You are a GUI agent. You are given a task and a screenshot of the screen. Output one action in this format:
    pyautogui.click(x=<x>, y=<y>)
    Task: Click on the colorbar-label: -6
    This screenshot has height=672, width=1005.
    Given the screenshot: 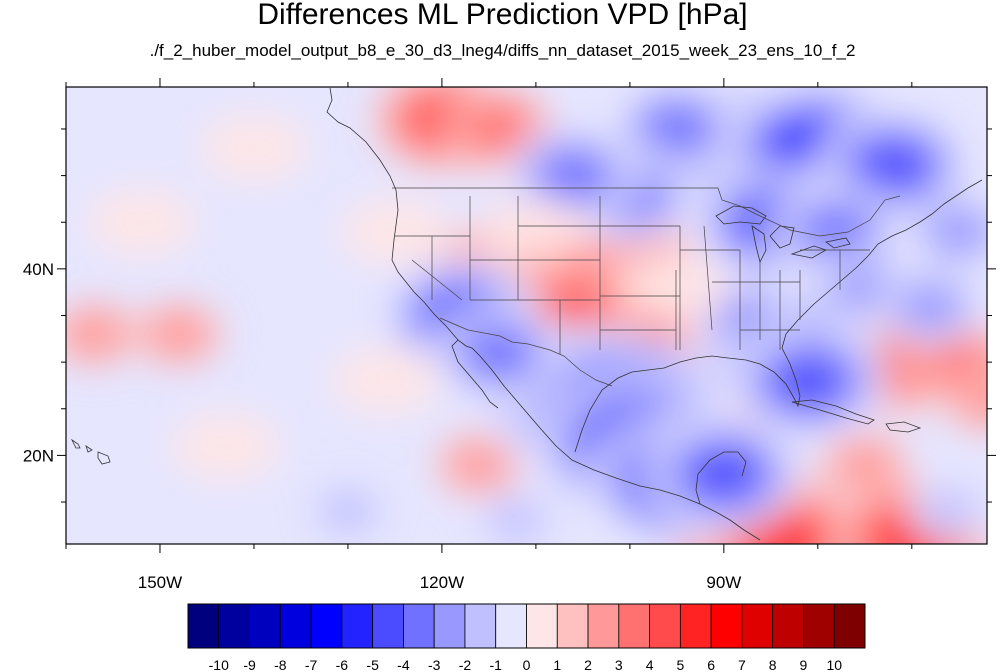 What is the action you would take?
    pyautogui.click(x=342, y=664)
    